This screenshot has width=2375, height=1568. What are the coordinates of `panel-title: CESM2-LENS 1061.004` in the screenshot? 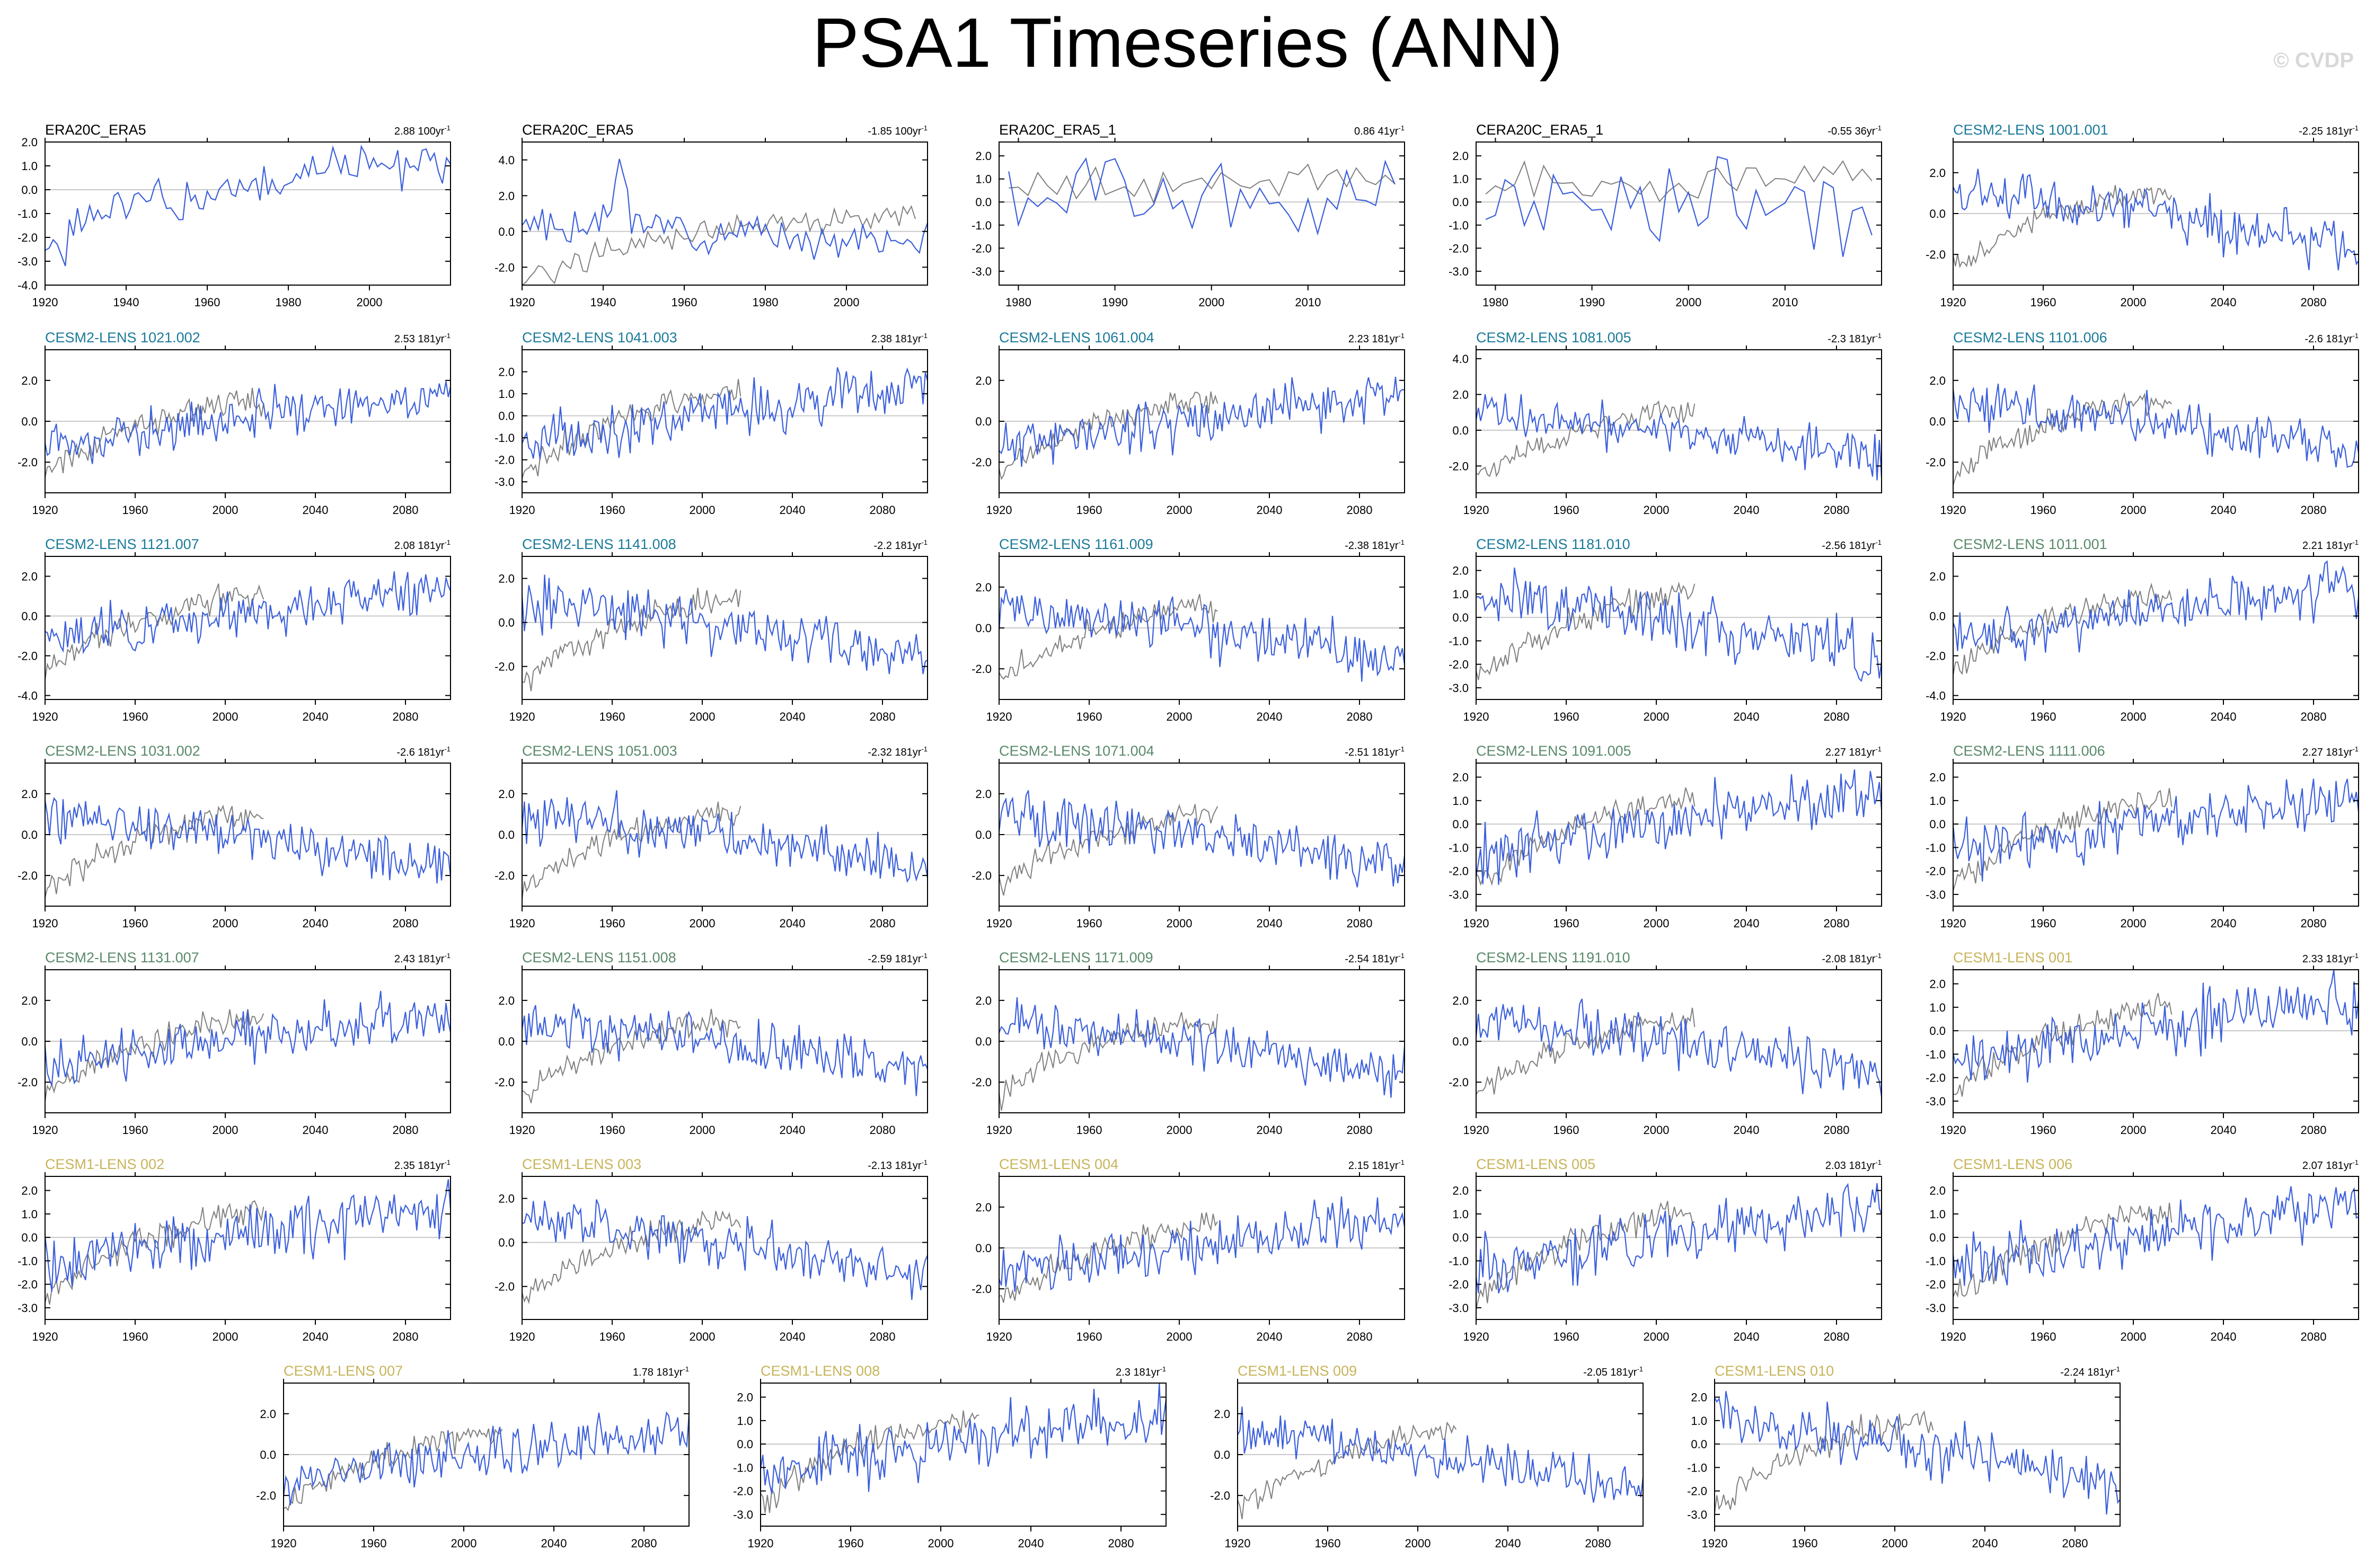 It's located at (1077, 338).